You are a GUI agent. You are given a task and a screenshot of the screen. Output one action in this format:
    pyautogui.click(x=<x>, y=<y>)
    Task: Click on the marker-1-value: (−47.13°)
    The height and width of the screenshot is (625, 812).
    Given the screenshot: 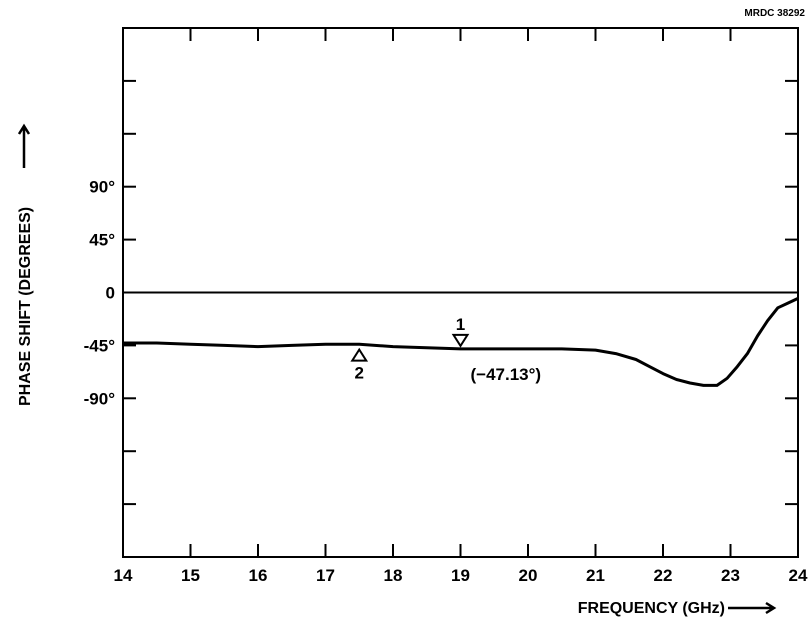 What is the action you would take?
    pyautogui.click(x=506, y=374)
    